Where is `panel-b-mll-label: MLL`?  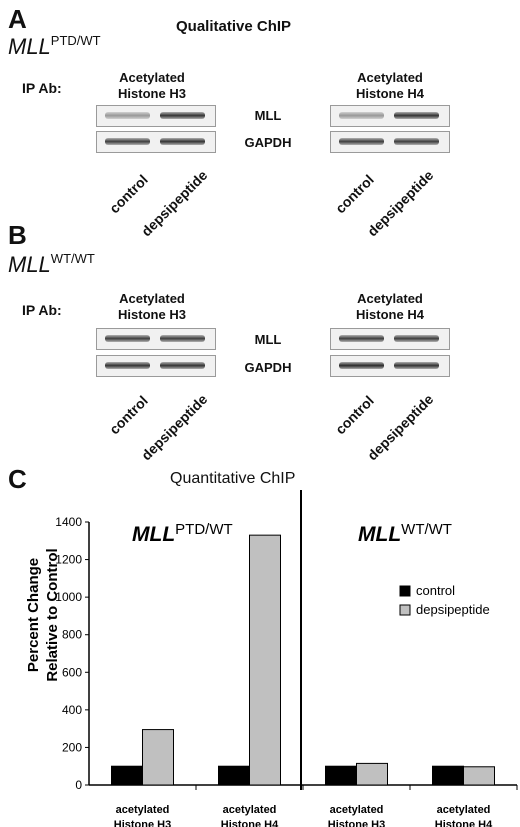
panel-b-mll-label: MLL is located at coordinates (268, 339).